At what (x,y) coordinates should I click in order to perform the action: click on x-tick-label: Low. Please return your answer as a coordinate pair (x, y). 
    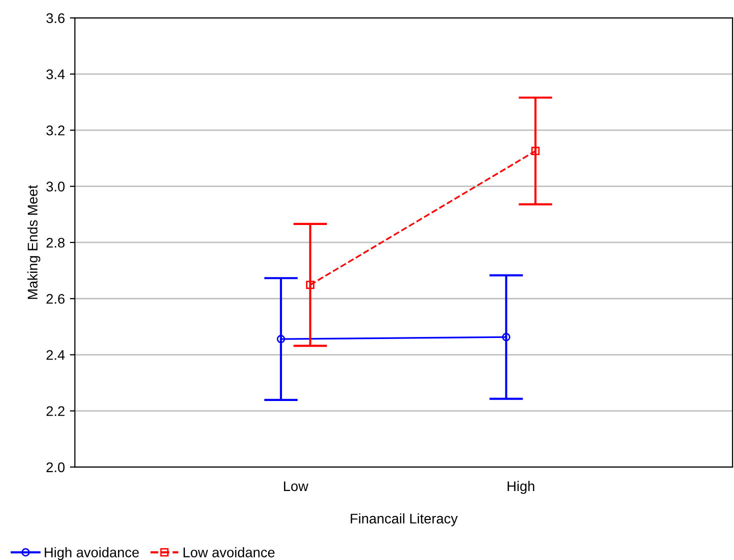
    Looking at the image, I should click on (296, 486).